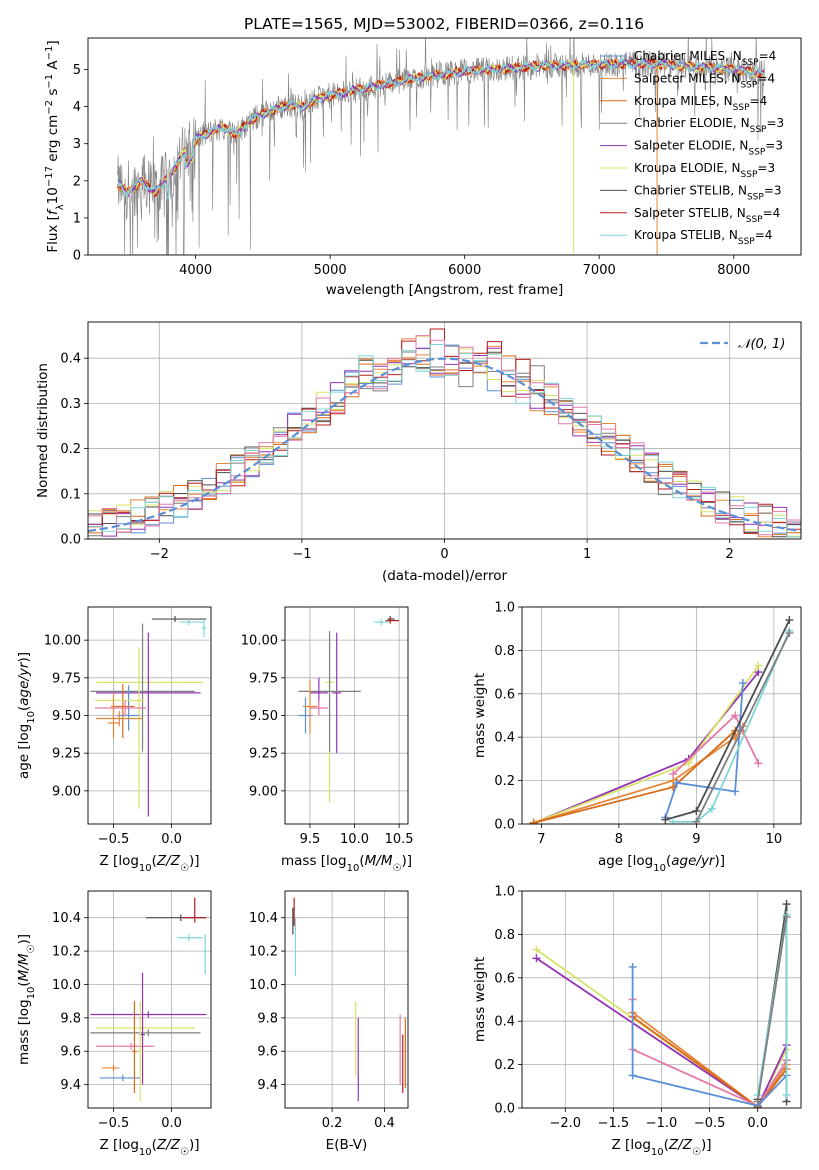  What do you see at coordinates (70, 449) in the screenshot?
I see `y-tick-label: 0.2` at bounding box center [70, 449].